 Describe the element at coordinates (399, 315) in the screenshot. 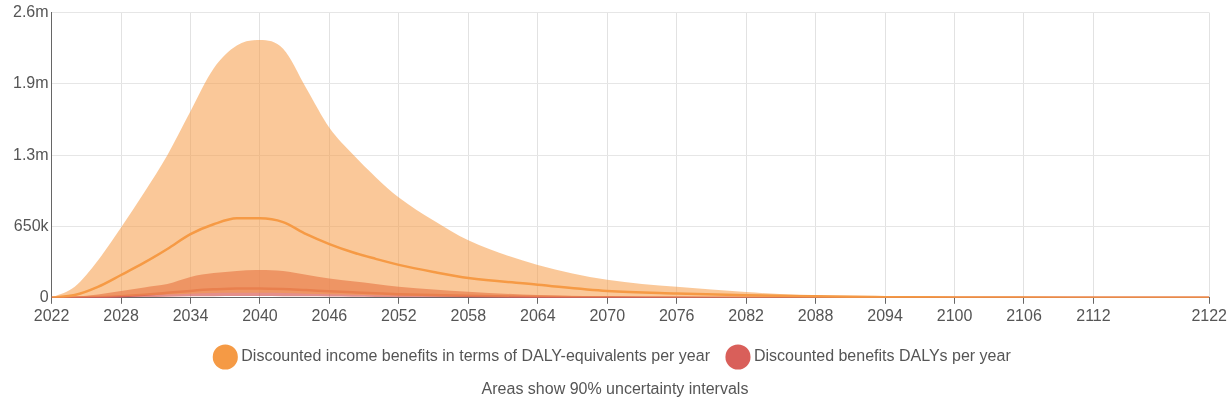

I see `x-tick-label: 2052` at that location.